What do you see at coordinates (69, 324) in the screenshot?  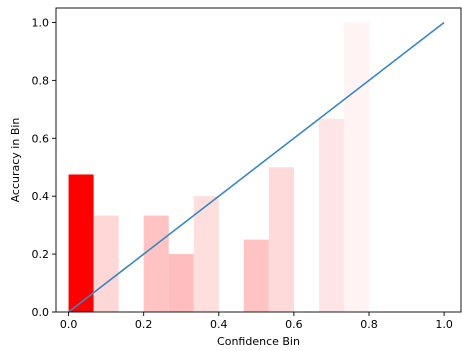 I see `x-tick-label: 0.0` at bounding box center [69, 324].